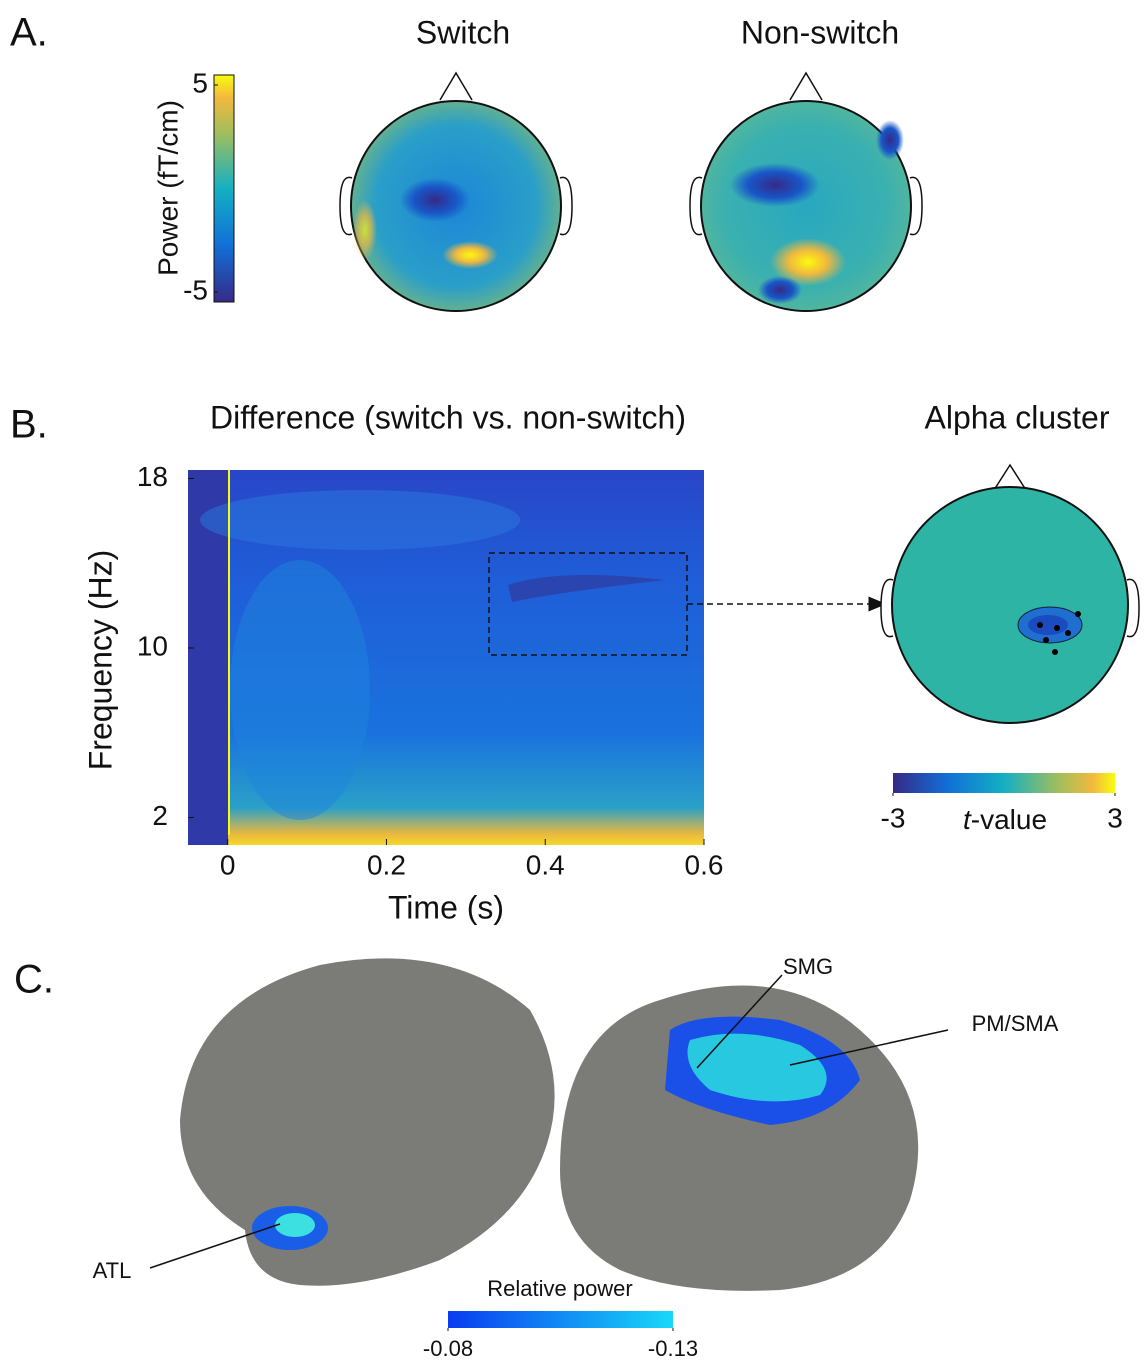  I want to click on region-label: ATL, so click(112, 1270).